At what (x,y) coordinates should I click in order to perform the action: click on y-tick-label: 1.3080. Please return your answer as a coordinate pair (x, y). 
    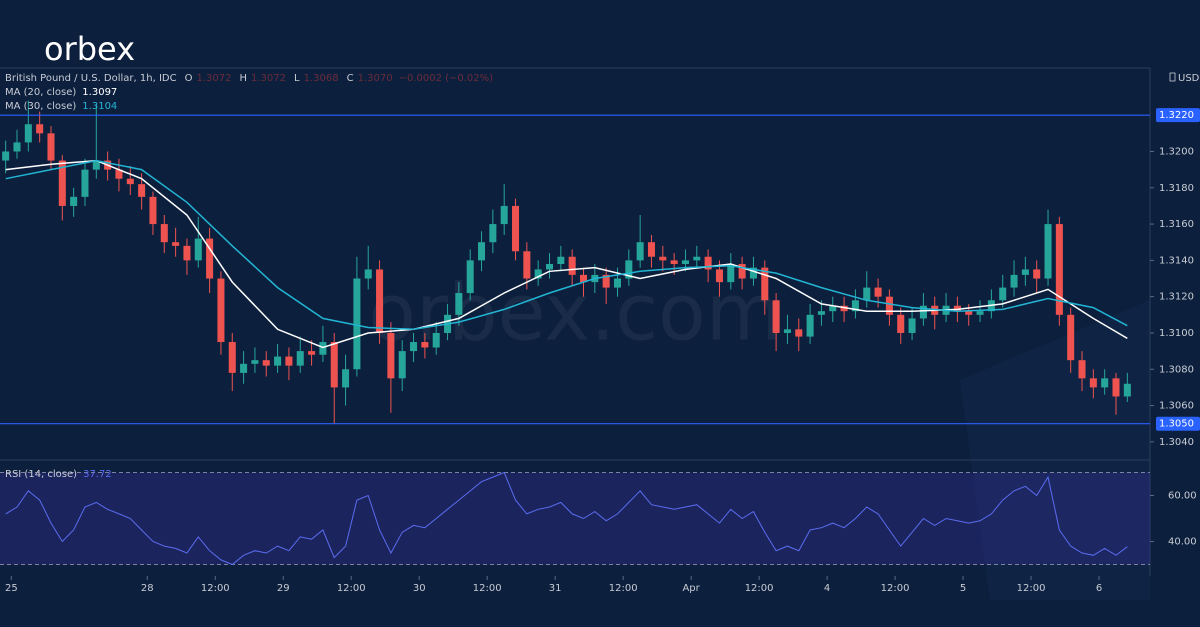
    Looking at the image, I should click on (1176, 369).